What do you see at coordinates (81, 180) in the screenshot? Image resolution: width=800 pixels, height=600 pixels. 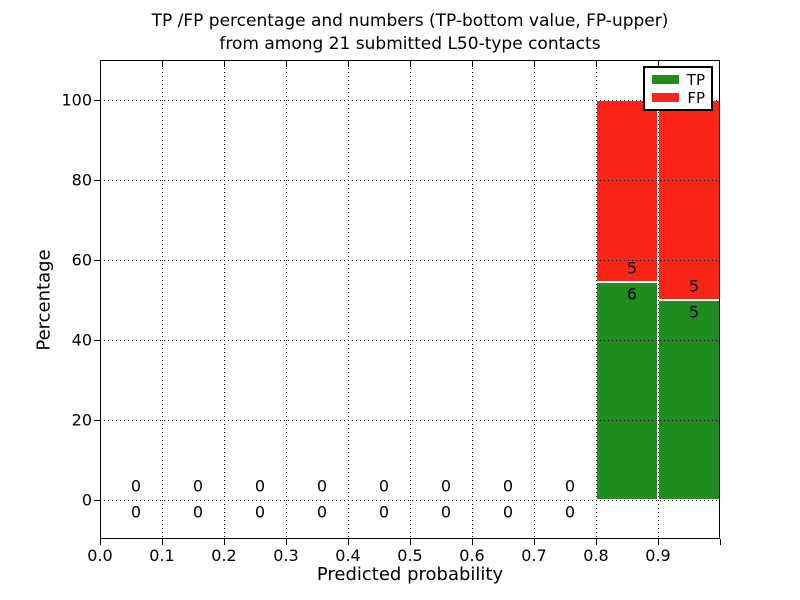 I see `y-tick-label: 80` at bounding box center [81, 180].